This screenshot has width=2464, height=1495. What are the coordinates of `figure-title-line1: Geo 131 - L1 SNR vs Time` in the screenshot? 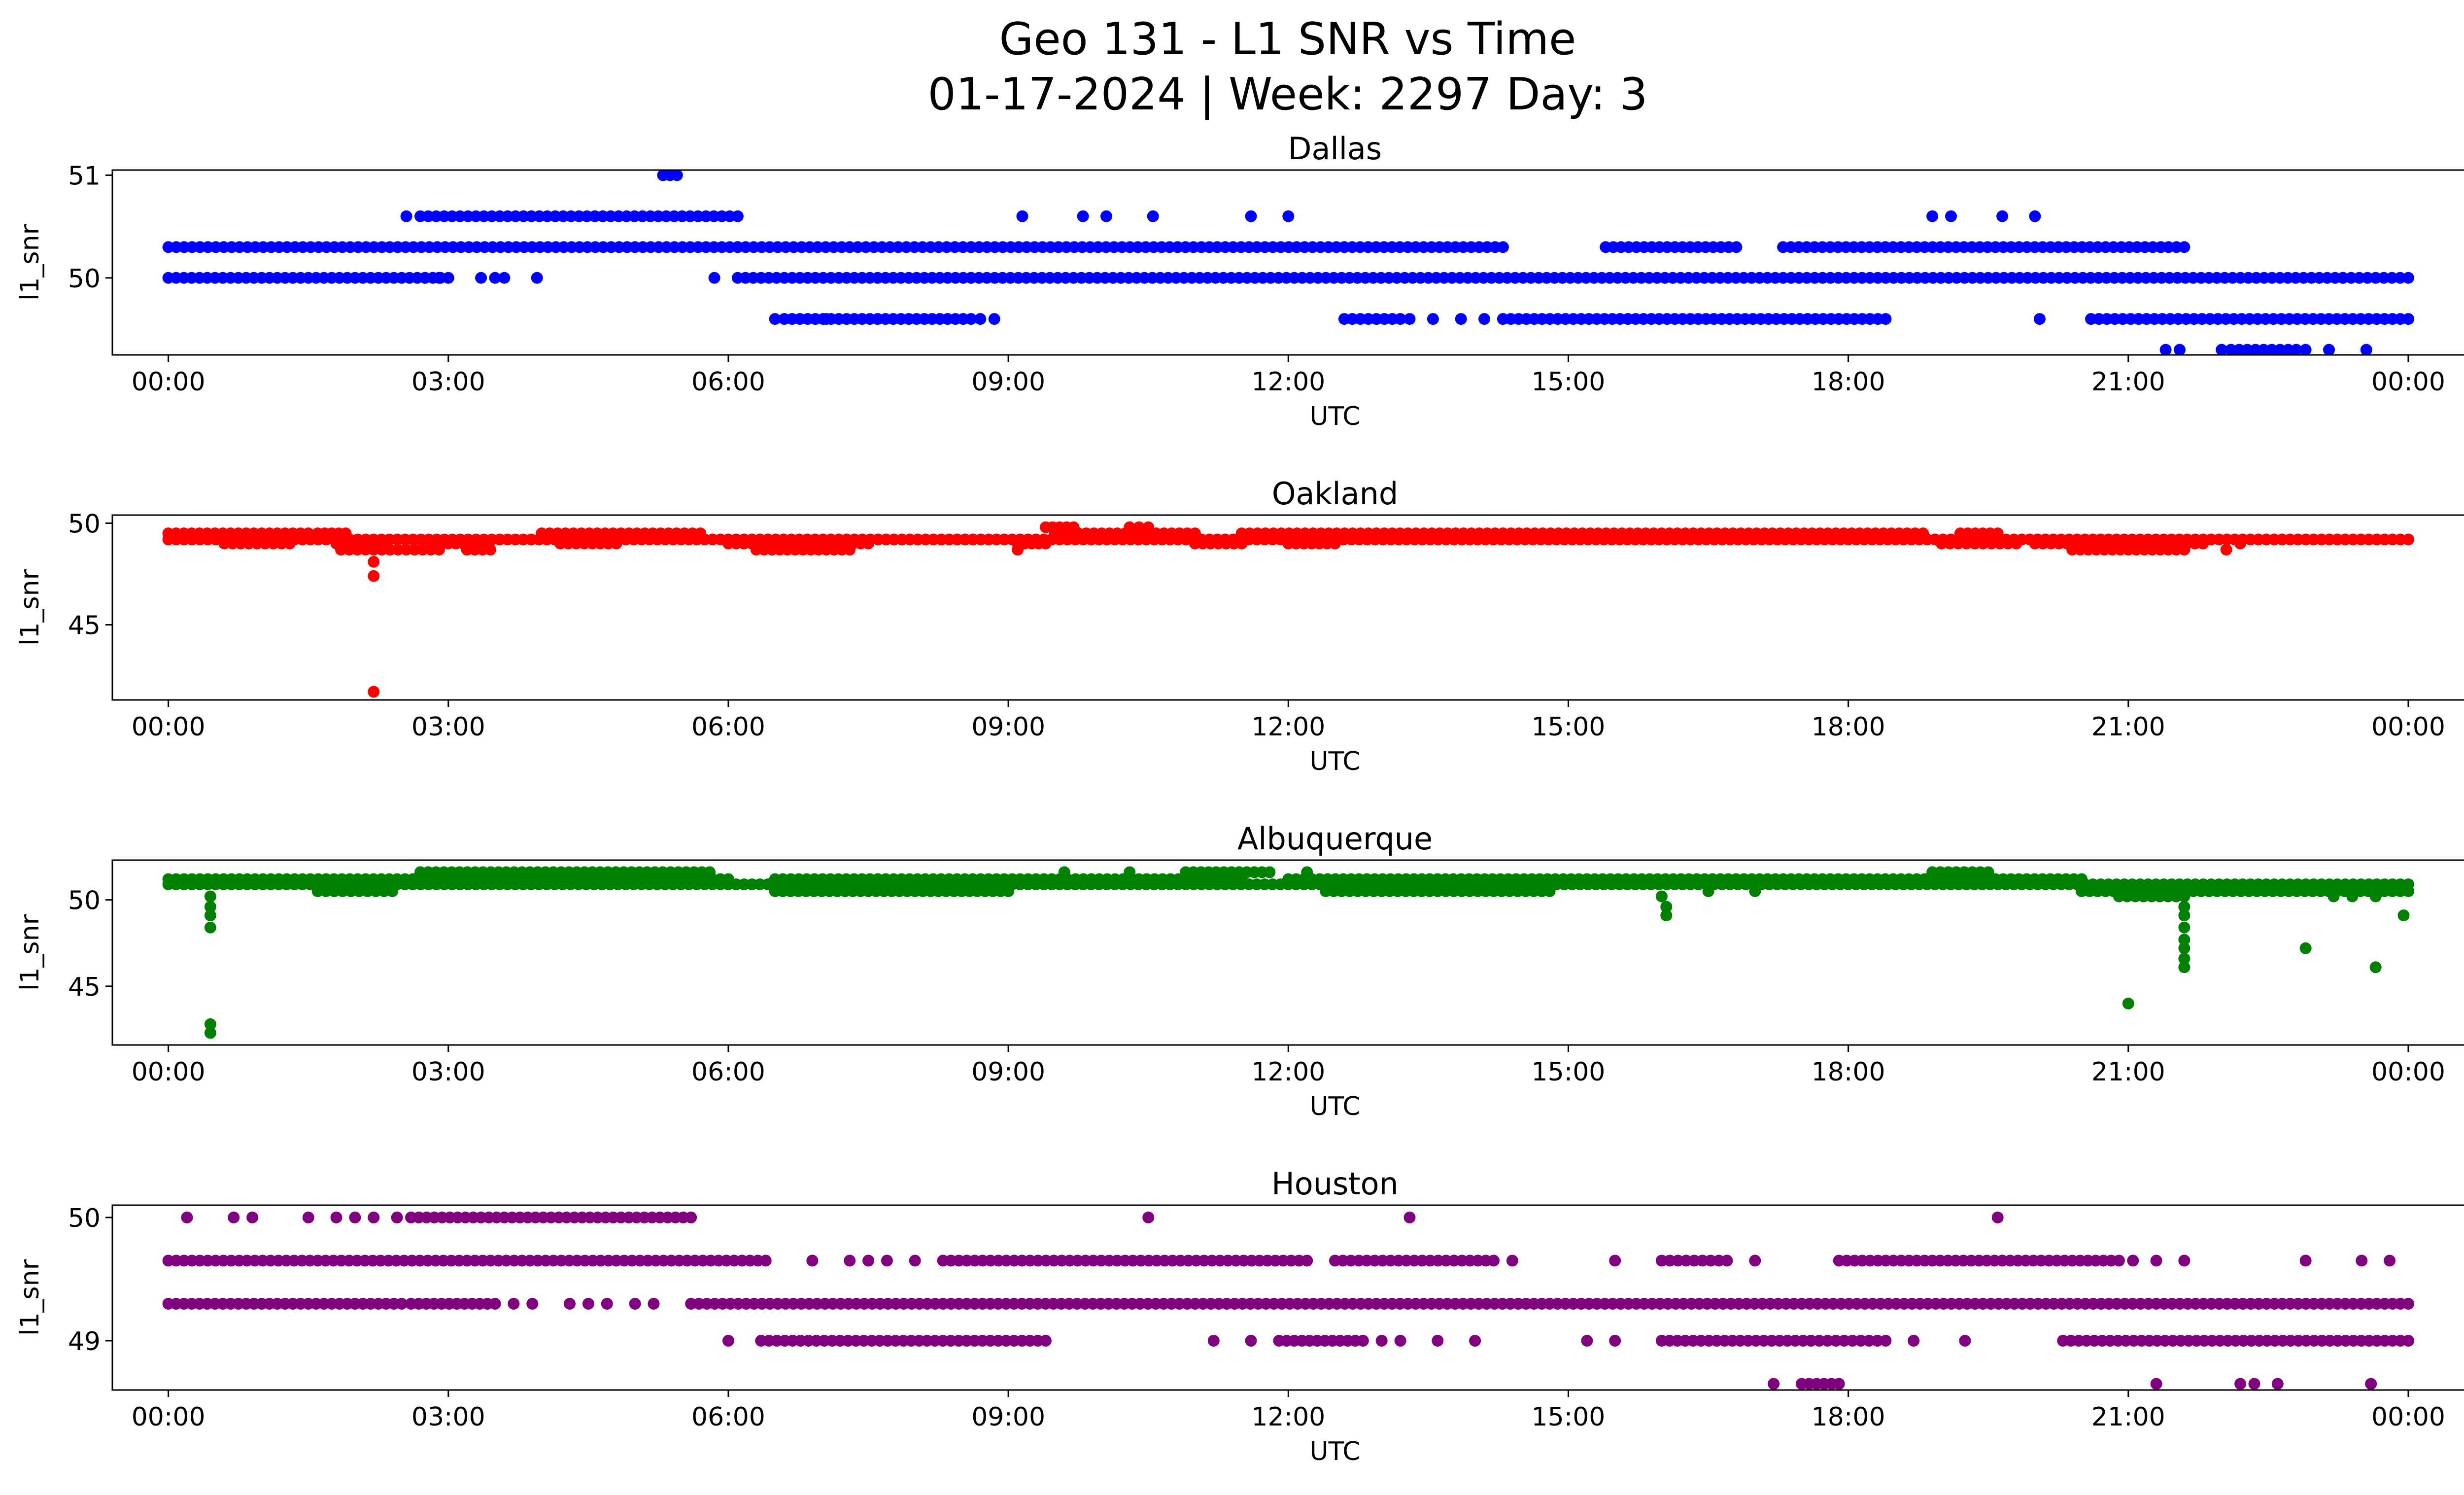 It's located at (1287, 39).